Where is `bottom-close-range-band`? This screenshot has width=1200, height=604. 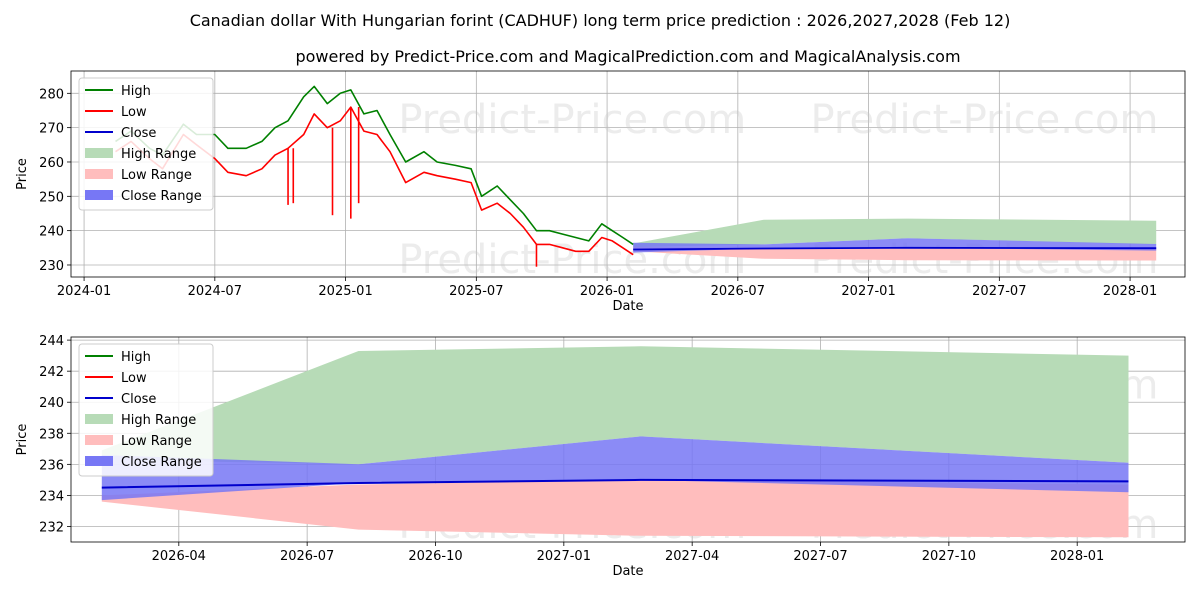
bottom-close-range-band is located at coordinates (615, 468).